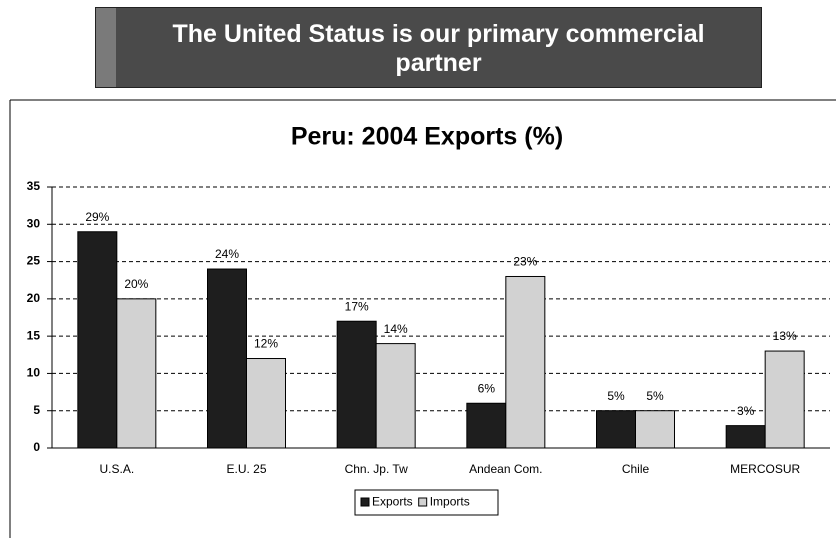 The width and height of the screenshot is (836, 538). Describe the element at coordinates (266, 344) in the screenshot. I see `value-label: 12%` at that location.